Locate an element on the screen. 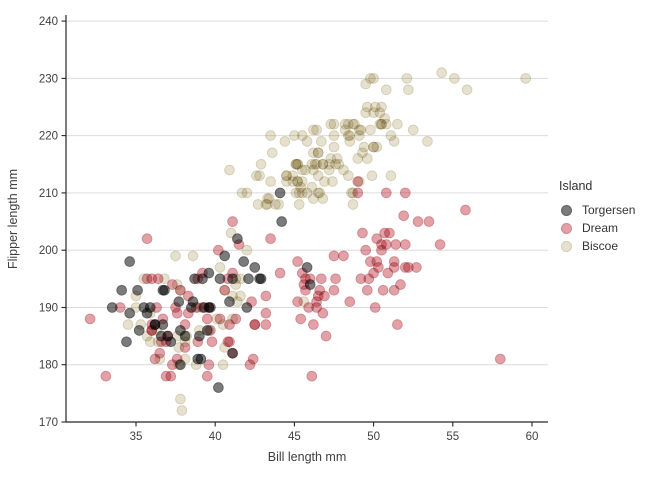 This screenshot has width=672, height=480. legend-swatch-torgersen is located at coordinates (566, 210).